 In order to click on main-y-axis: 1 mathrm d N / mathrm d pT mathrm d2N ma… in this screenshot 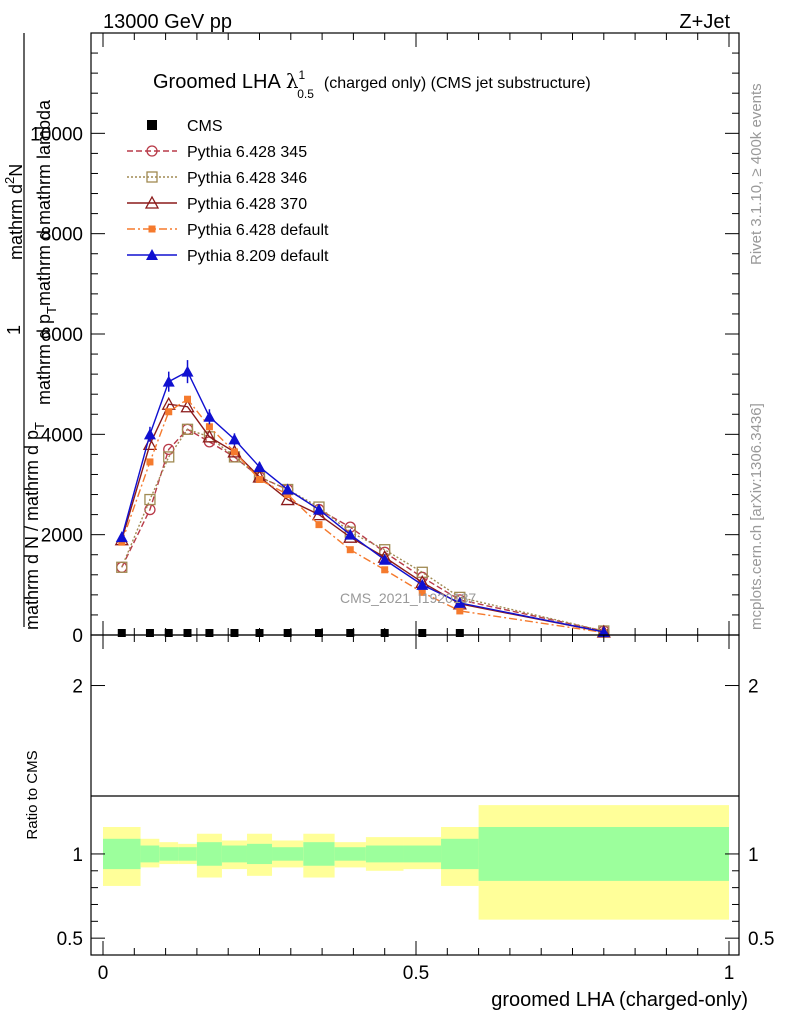, I will do `click(30, 331)`.